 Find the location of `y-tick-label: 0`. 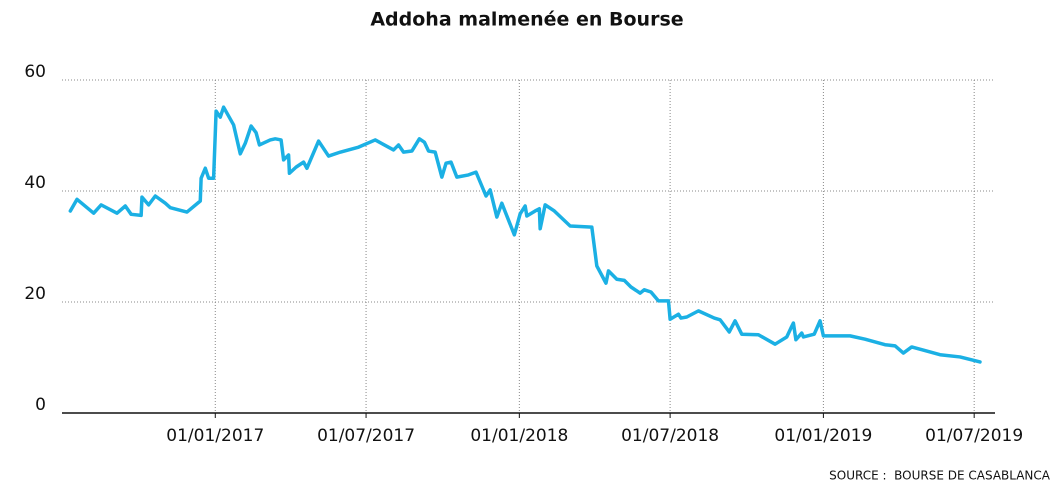

y-tick-label: 0 is located at coordinates (40, 405).